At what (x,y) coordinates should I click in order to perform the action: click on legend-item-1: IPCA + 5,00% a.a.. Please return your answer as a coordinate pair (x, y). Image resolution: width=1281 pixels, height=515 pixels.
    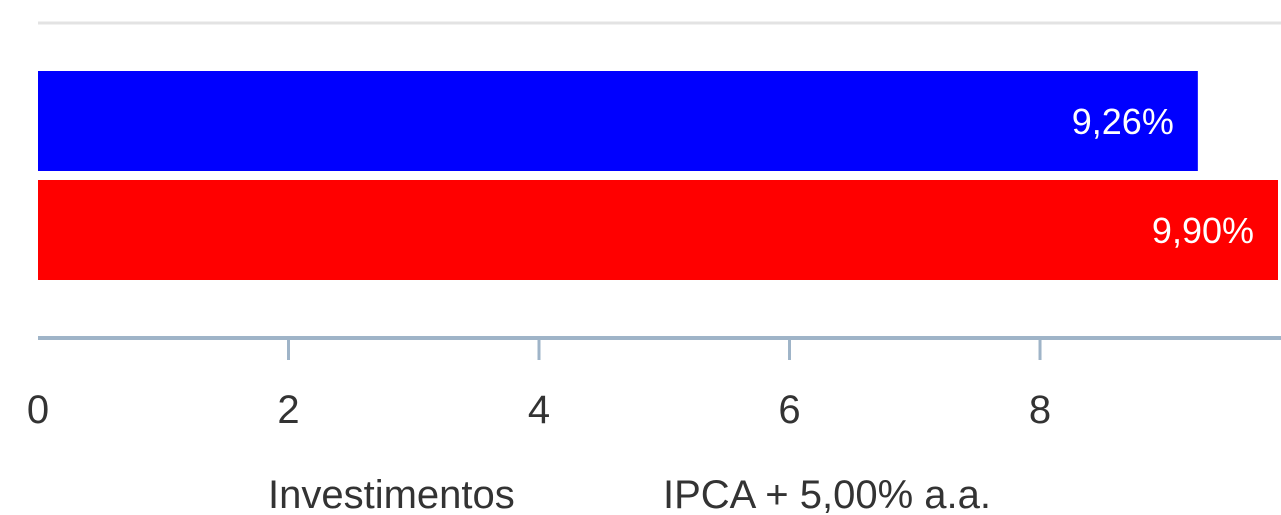
    Looking at the image, I should click on (827, 494).